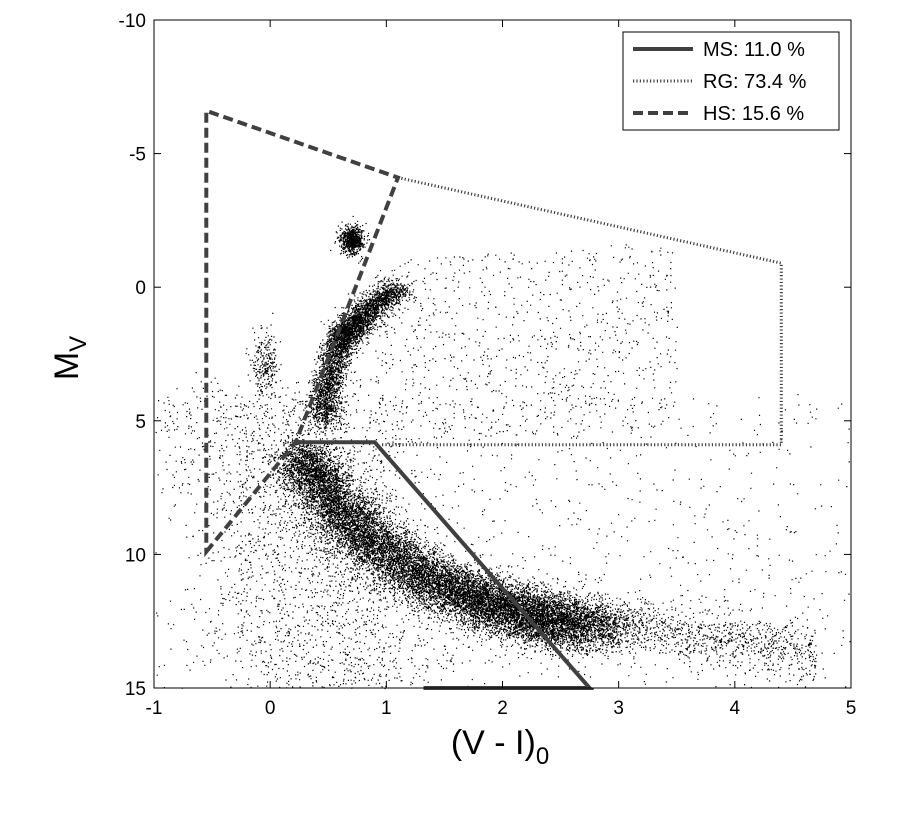 The height and width of the screenshot is (825, 900). I want to click on y-axis-label: MV, so click(70, 358).